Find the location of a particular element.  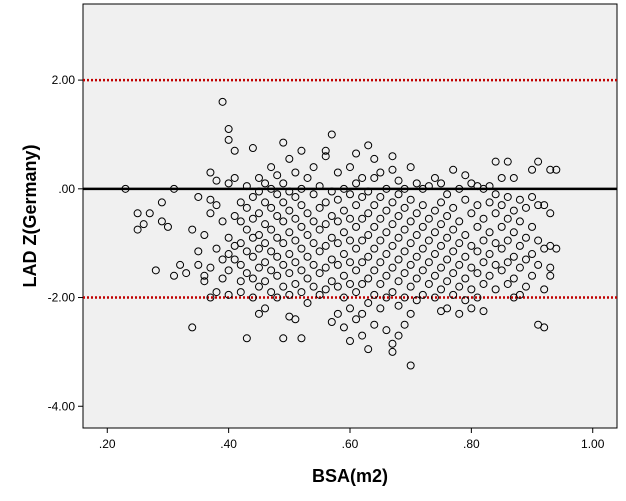

x-axis: .20 .40 .60 .80 1.00 is located at coordinates (352, 439).